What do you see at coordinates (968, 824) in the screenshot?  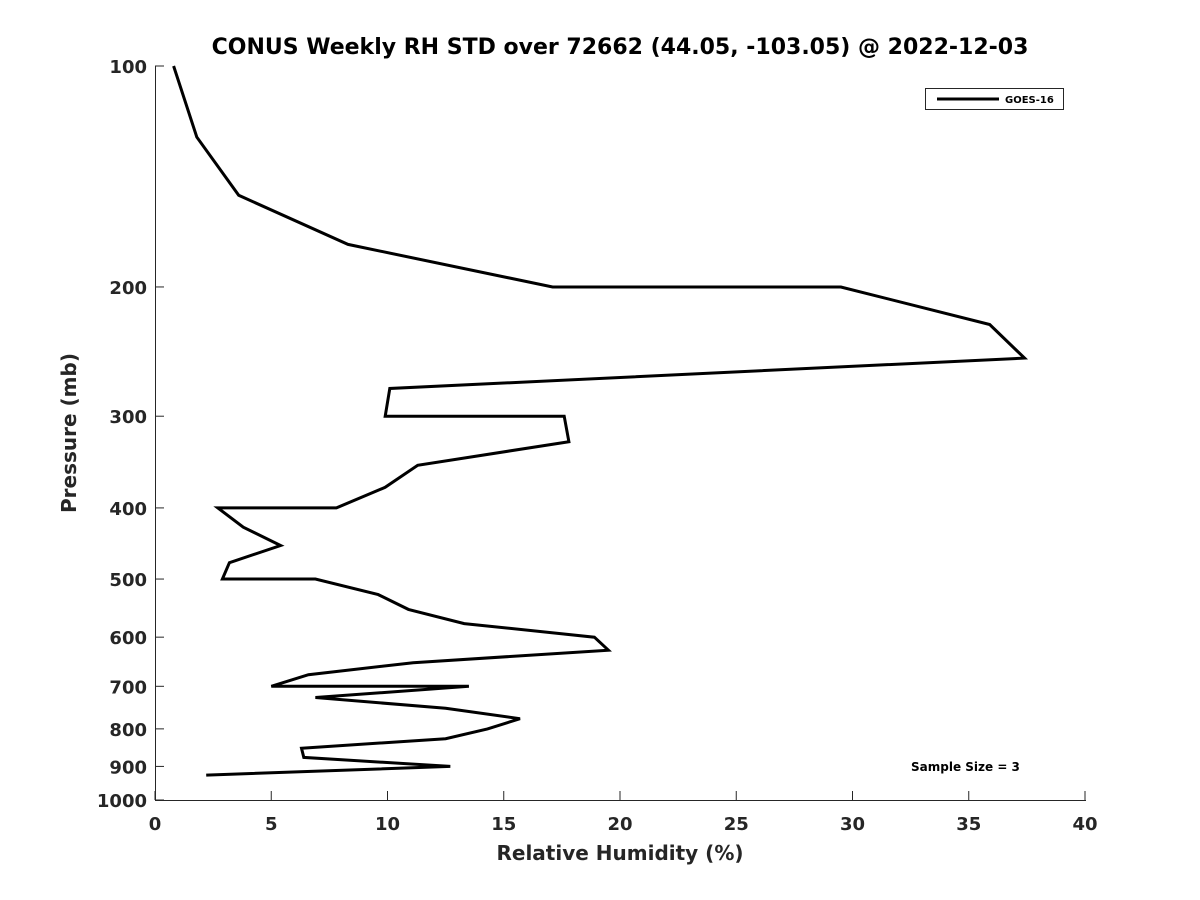 I see `x-tick-label: 35` at bounding box center [968, 824].